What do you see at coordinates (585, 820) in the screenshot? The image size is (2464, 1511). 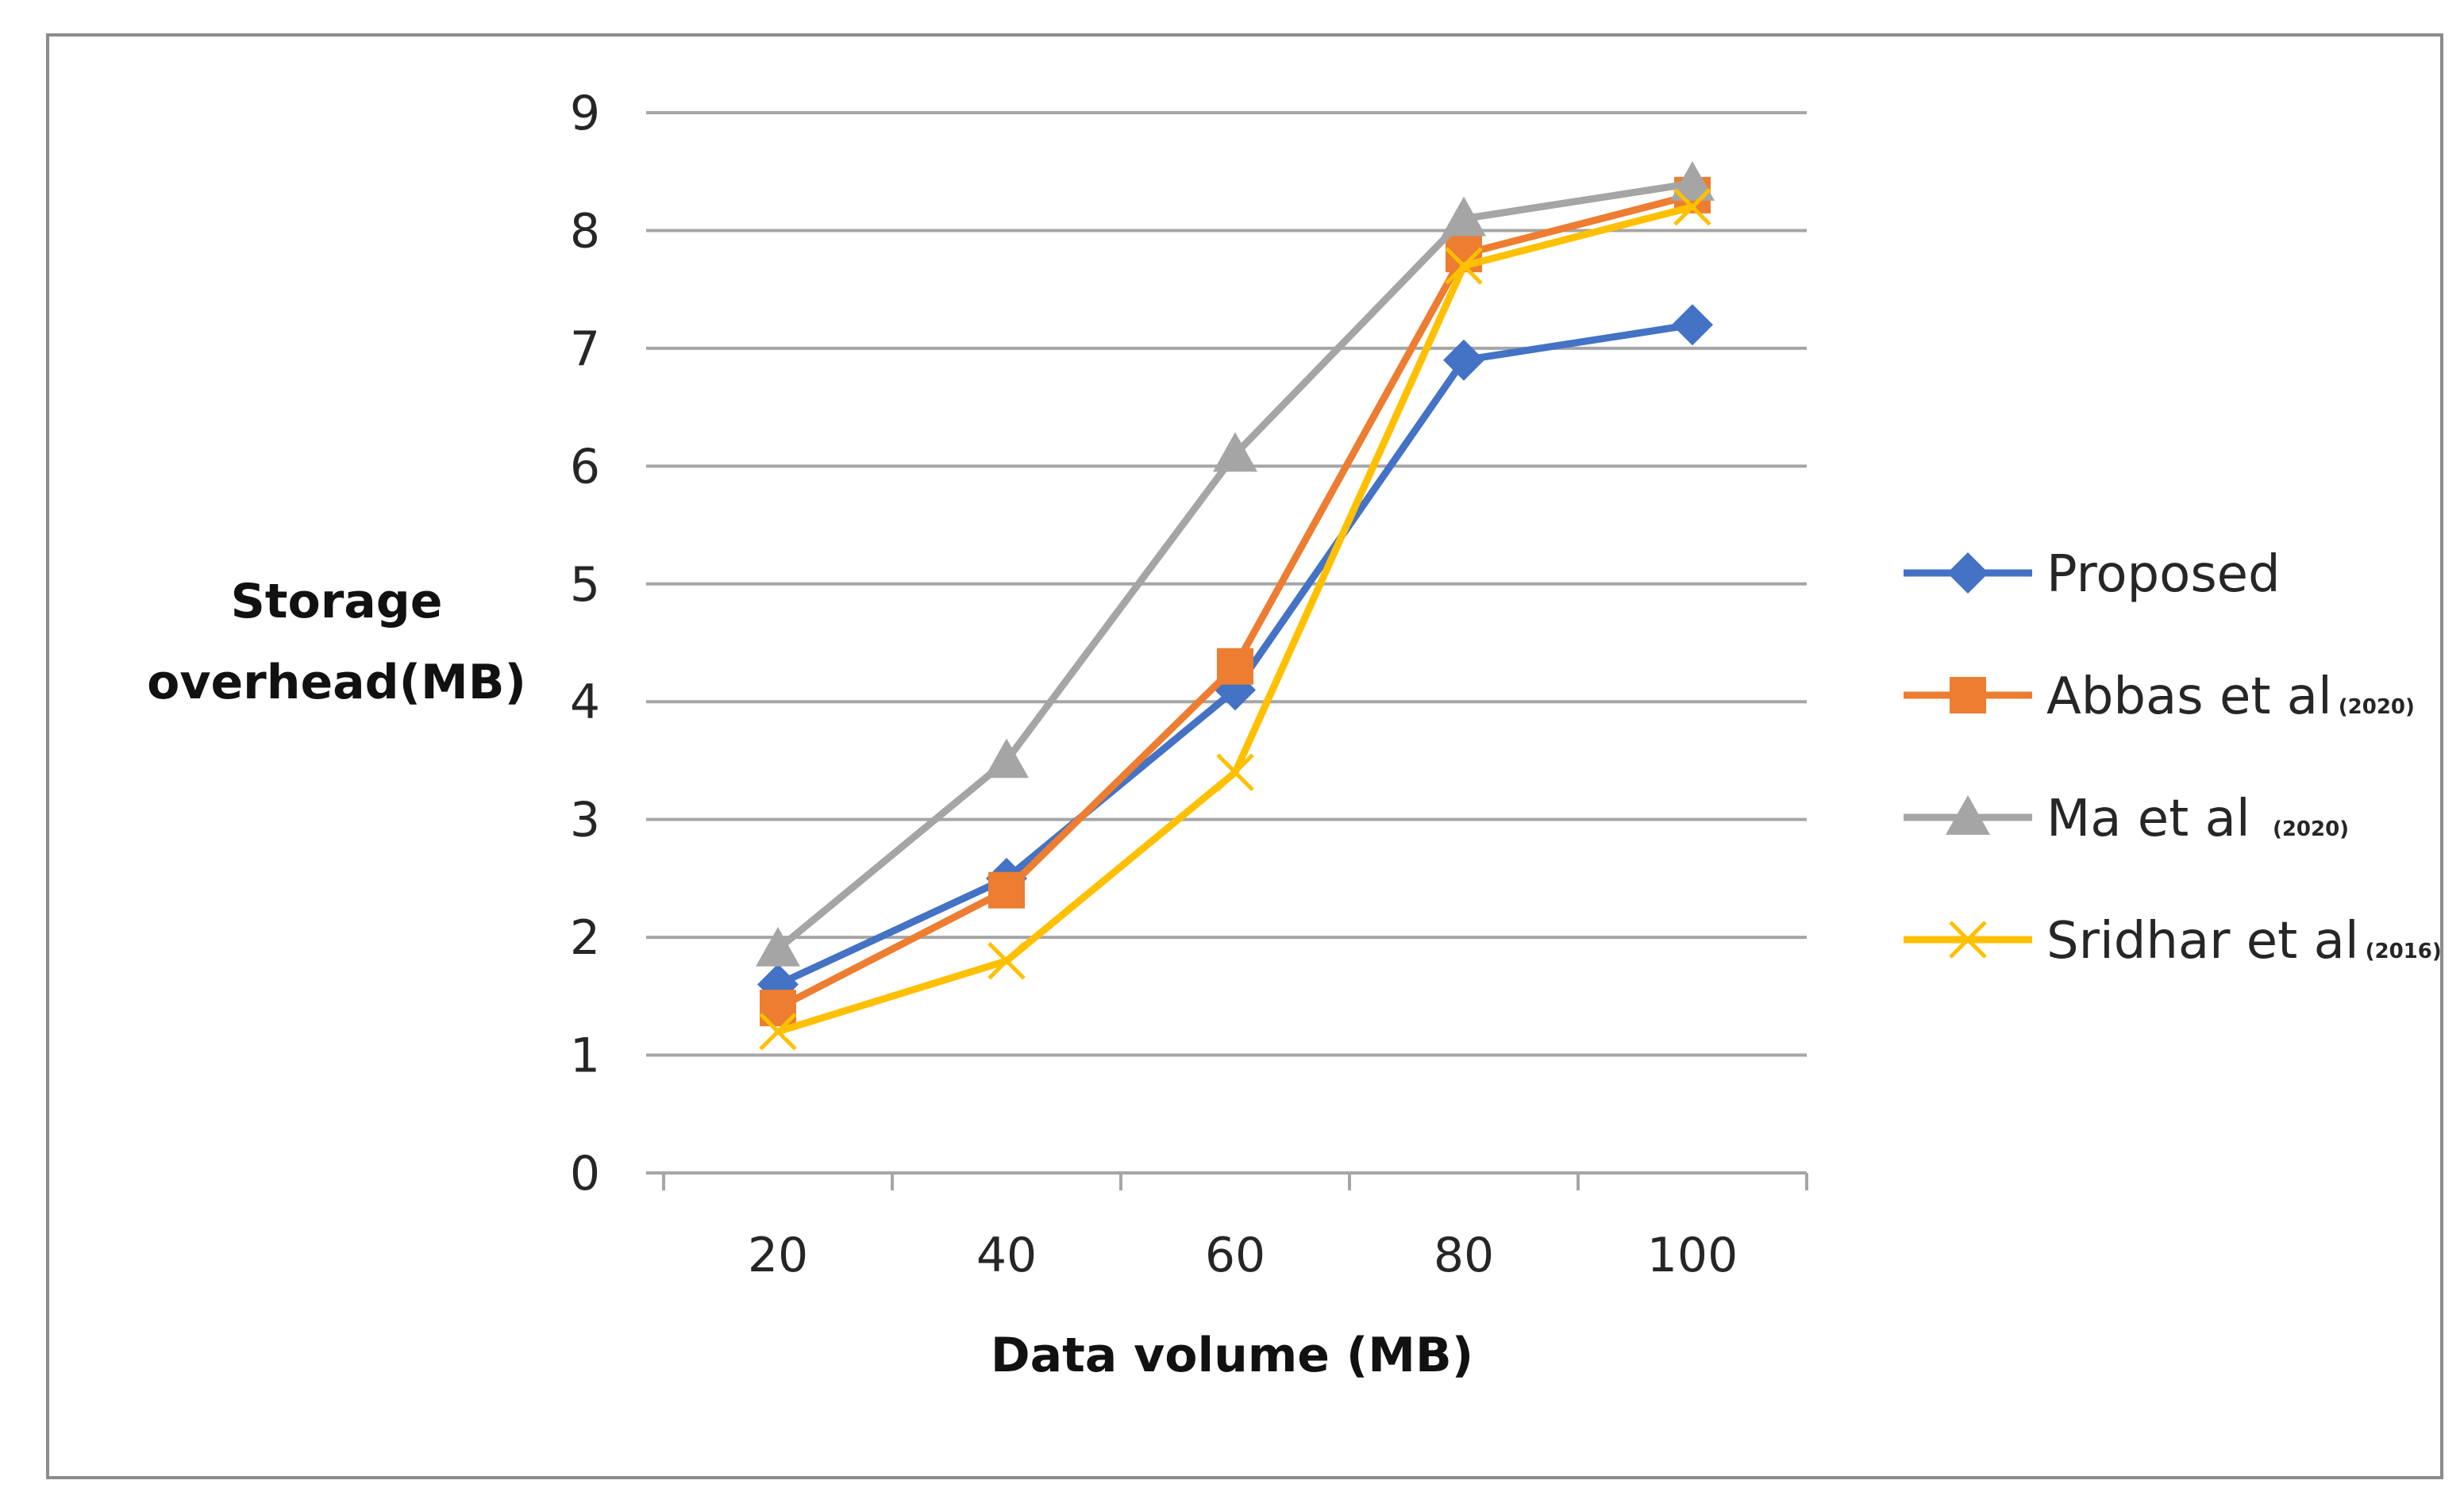 I see `y-tick-label: 3` at bounding box center [585, 820].